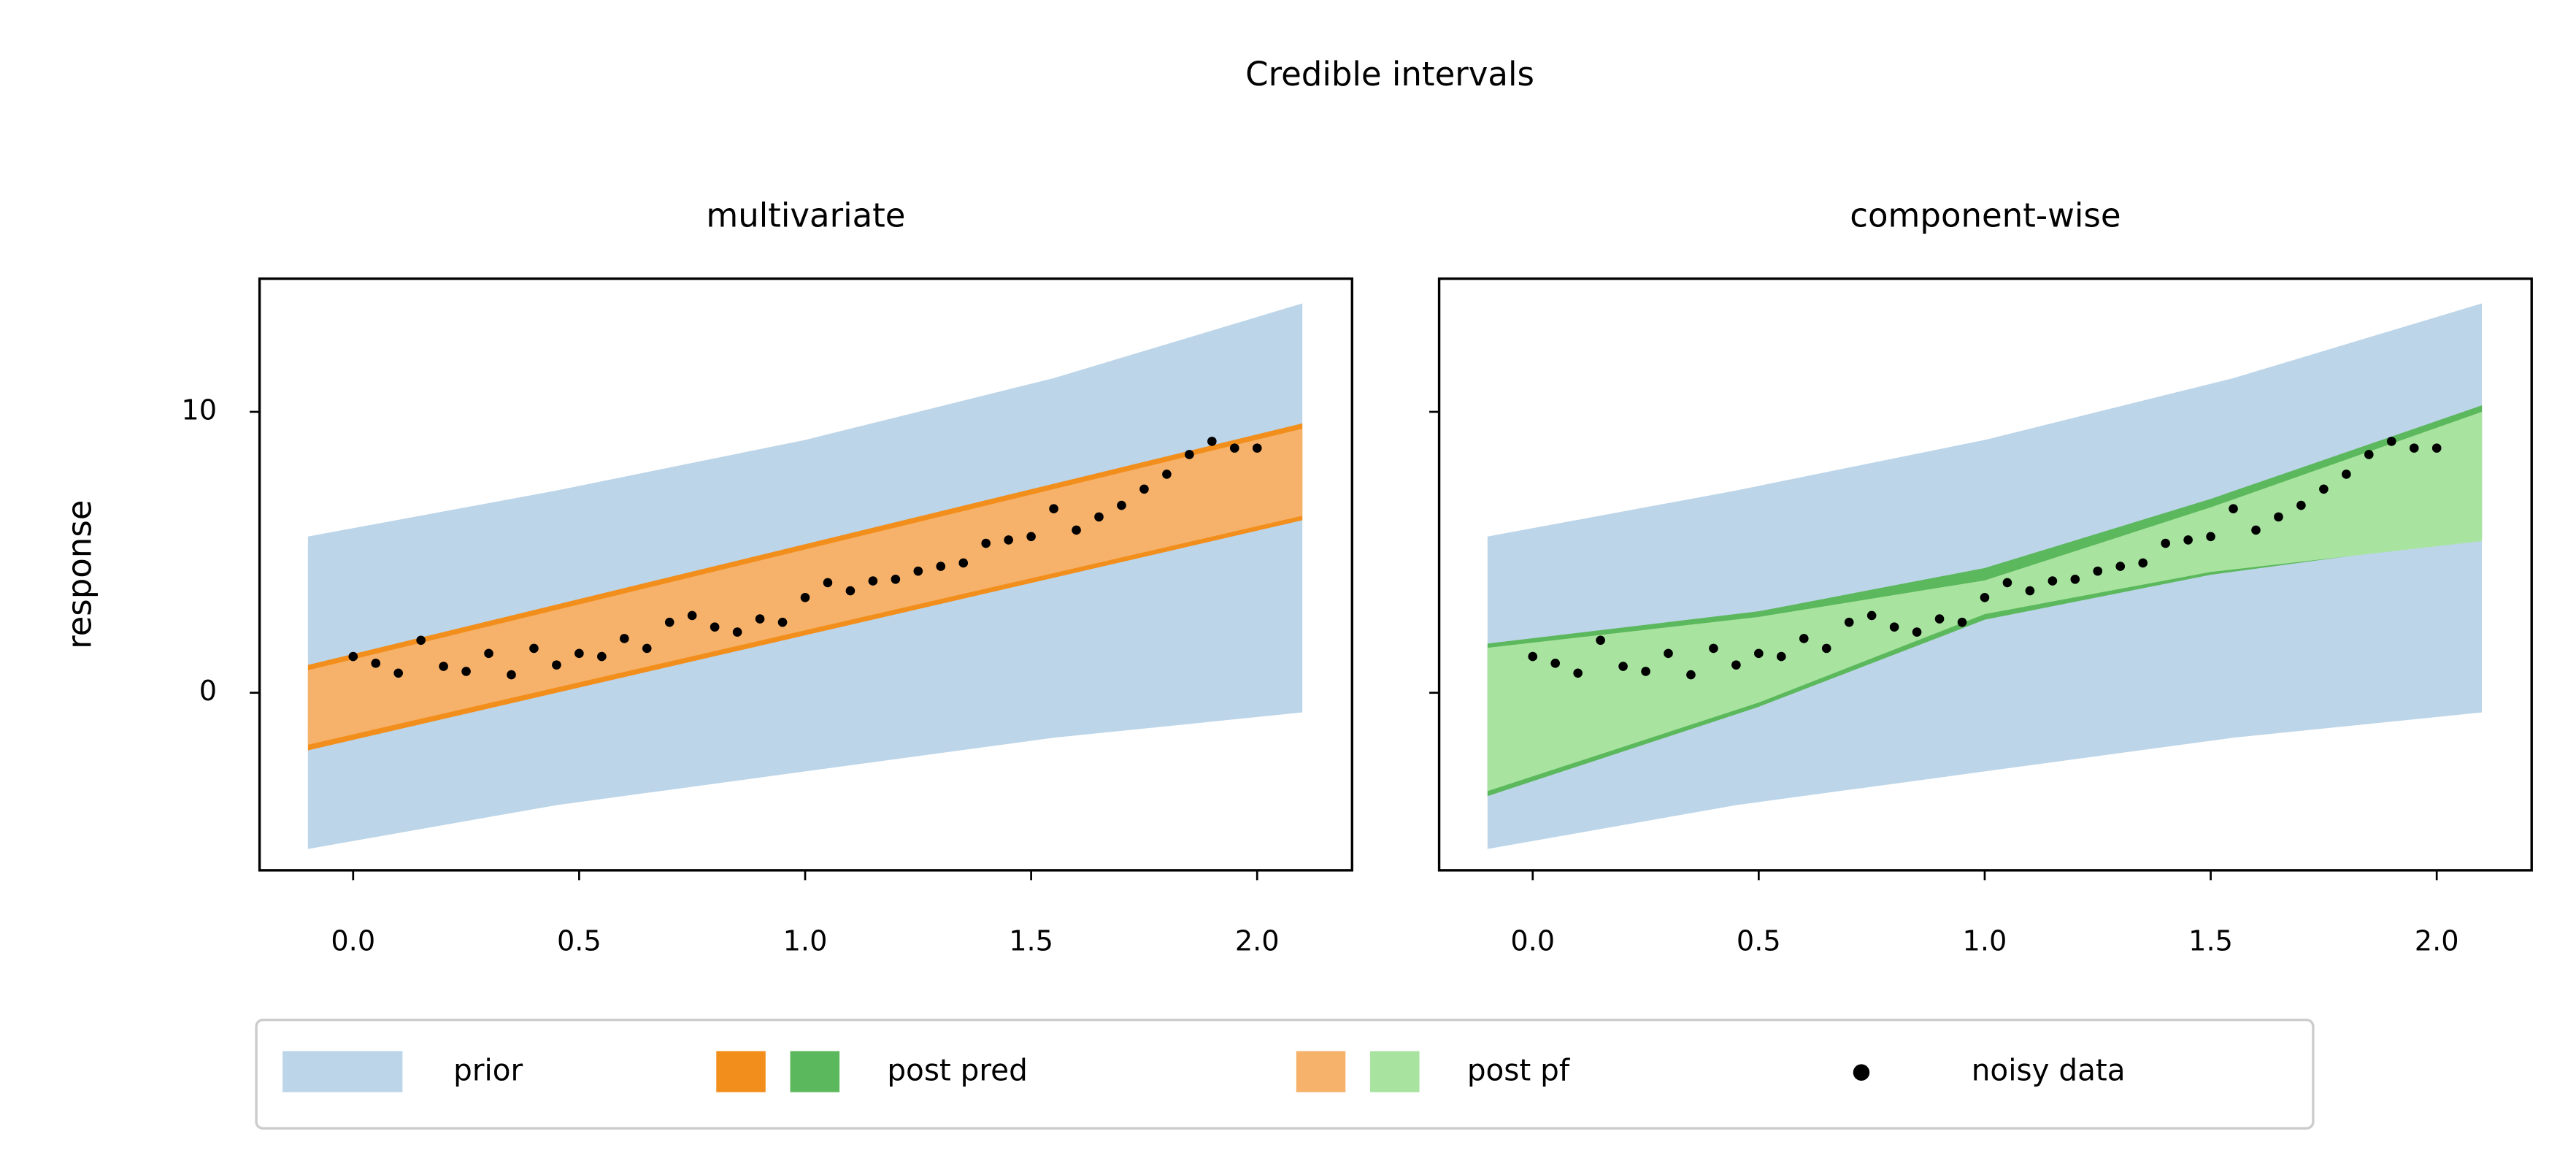 This screenshot has width=2576, height=1172. I want to click on legend-label: prior, so click(488, 1070).